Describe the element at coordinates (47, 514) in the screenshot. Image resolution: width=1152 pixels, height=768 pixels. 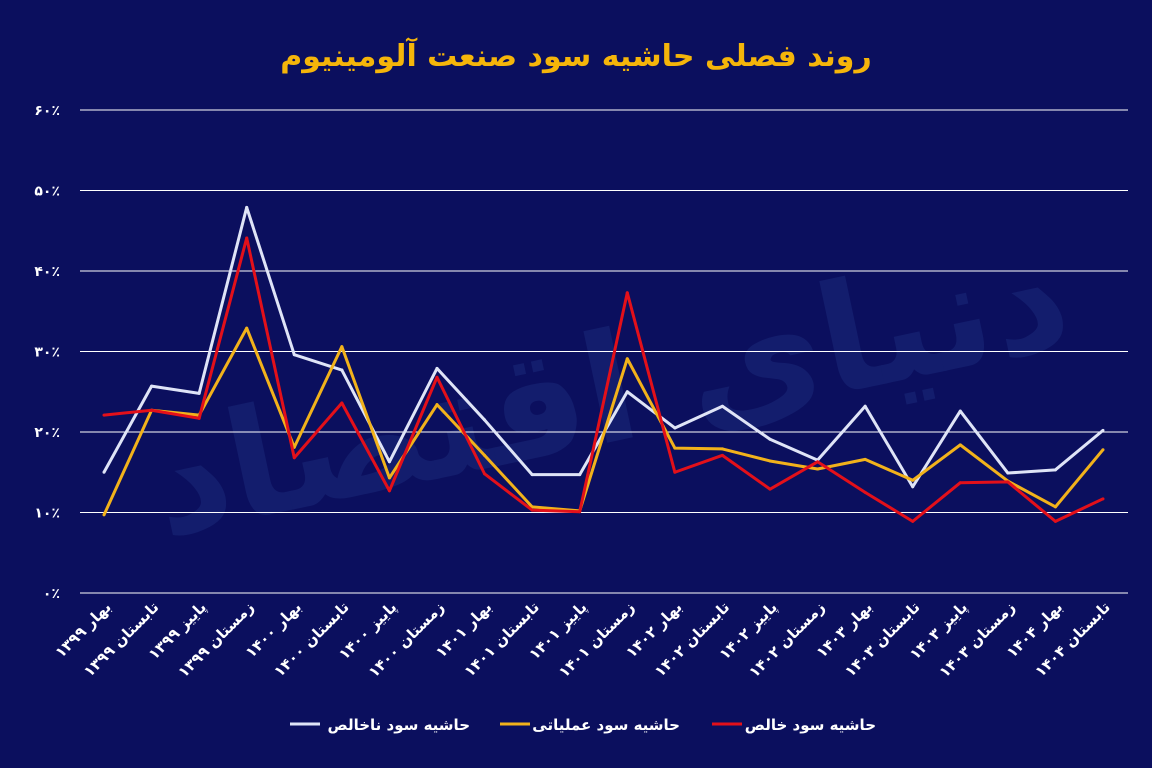
I see `y-tick-label: ۱۰٪` at that location.